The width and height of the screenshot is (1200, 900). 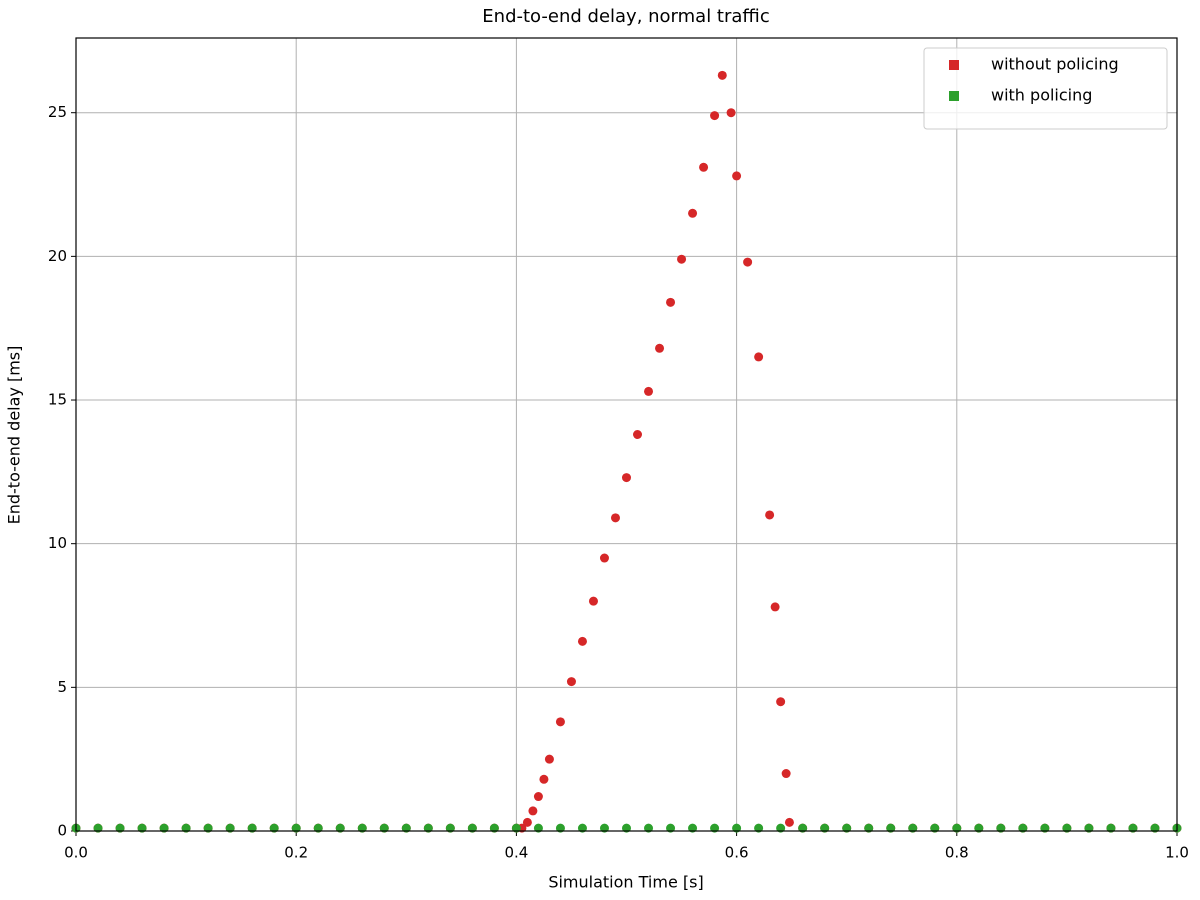 I want to click on y-tick-label: 20, so click(x=57, y=256).